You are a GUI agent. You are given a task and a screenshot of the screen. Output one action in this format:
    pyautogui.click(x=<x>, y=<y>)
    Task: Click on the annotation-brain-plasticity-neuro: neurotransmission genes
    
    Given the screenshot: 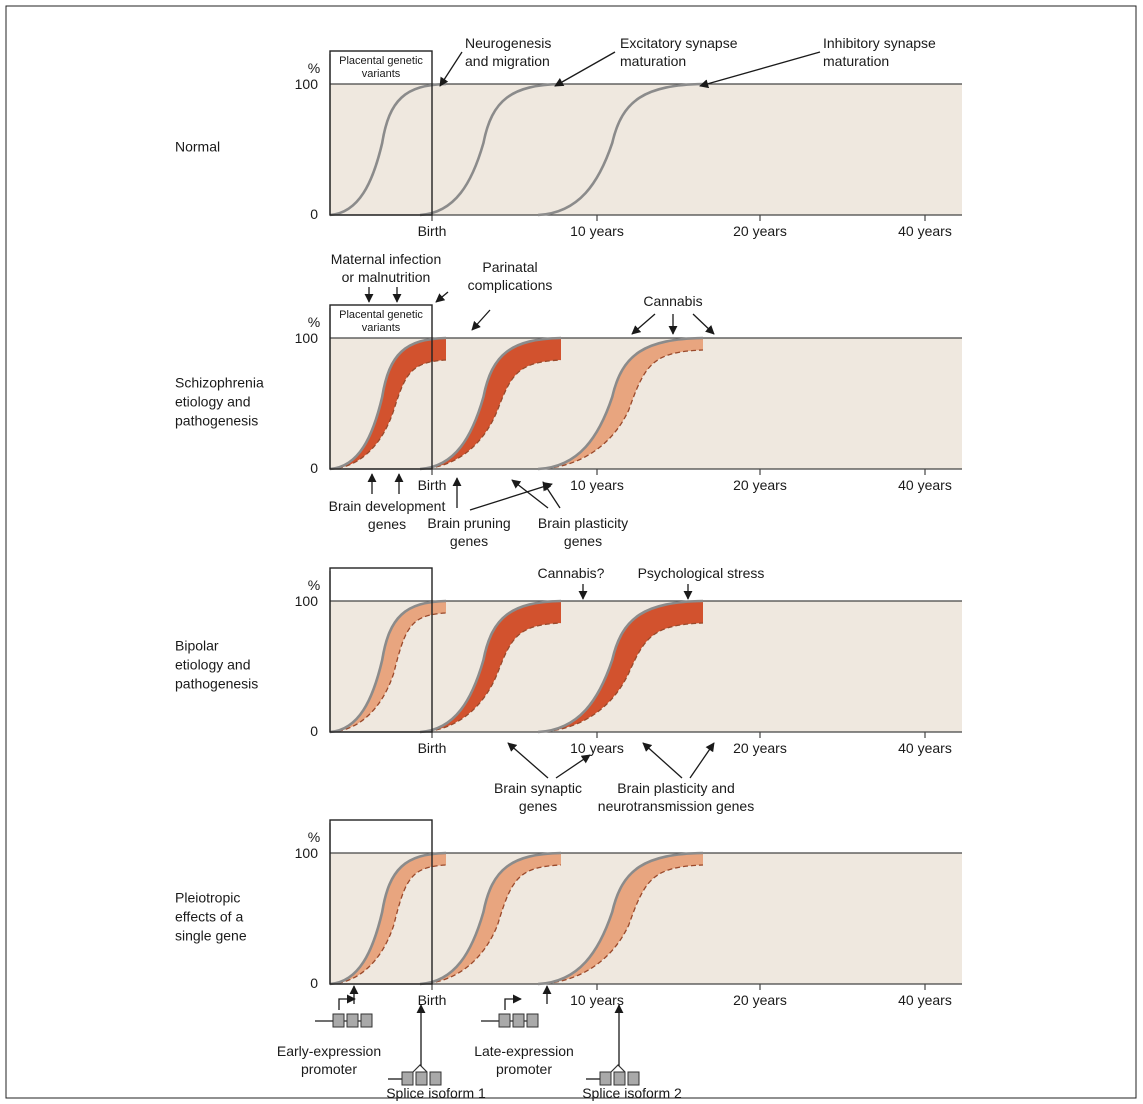 What is the action you would take?
    pyautogui.click(x=676, y=806)
    